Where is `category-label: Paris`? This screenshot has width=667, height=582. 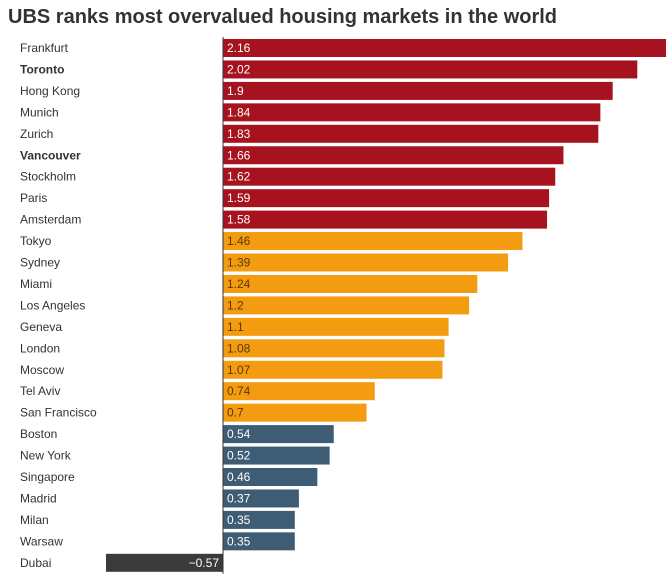 category-label: Paris is located at coordinates (33, 198).